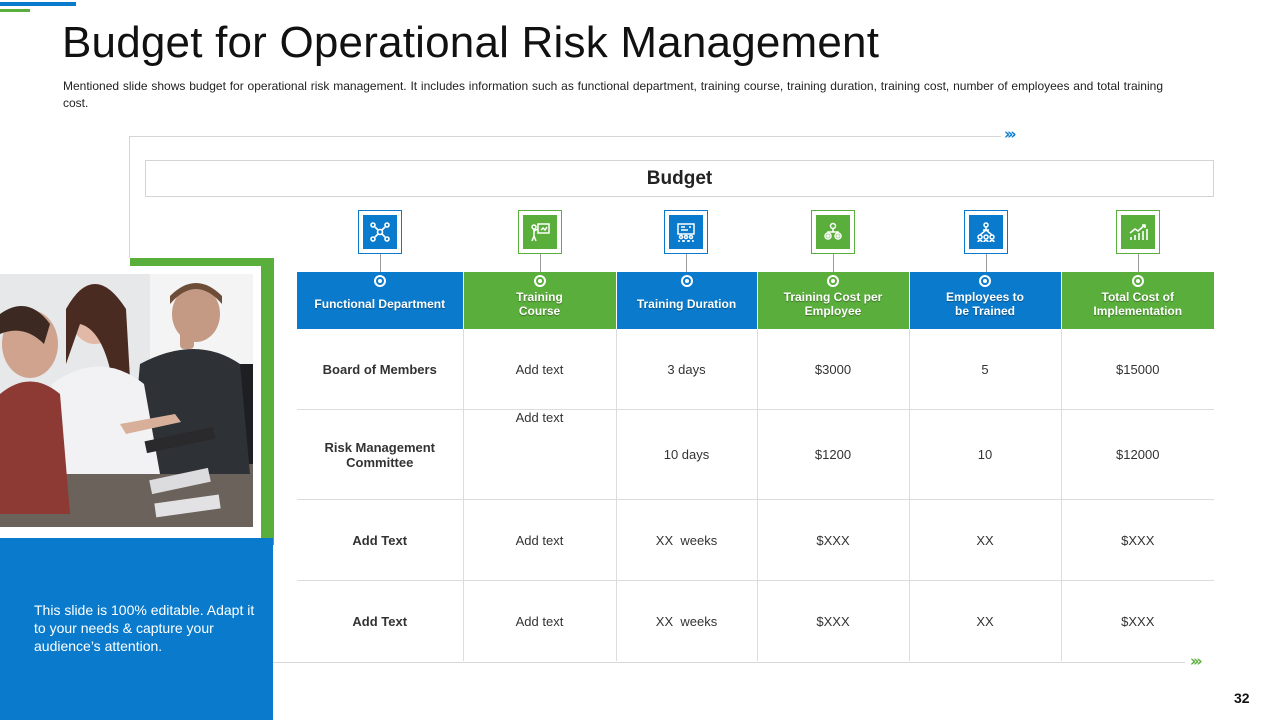 The height and width of the screenshot is (720, 1280). Describe the element at coordinates (380, 300) in the screenshot. I see `column-header: Functional Department` at that location.